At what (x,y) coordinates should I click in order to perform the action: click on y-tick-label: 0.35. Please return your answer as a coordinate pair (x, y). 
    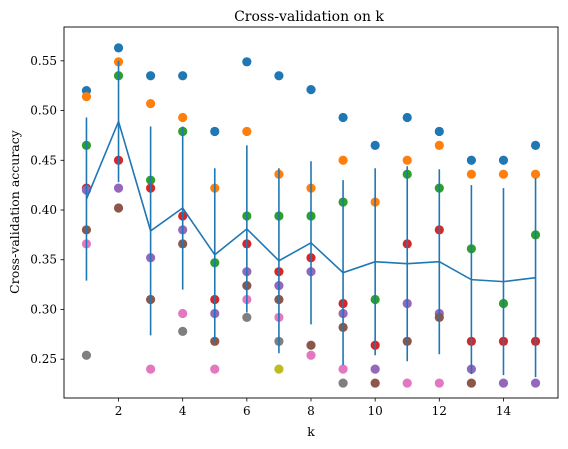
    Looking at the image, I should click on (43, 260).